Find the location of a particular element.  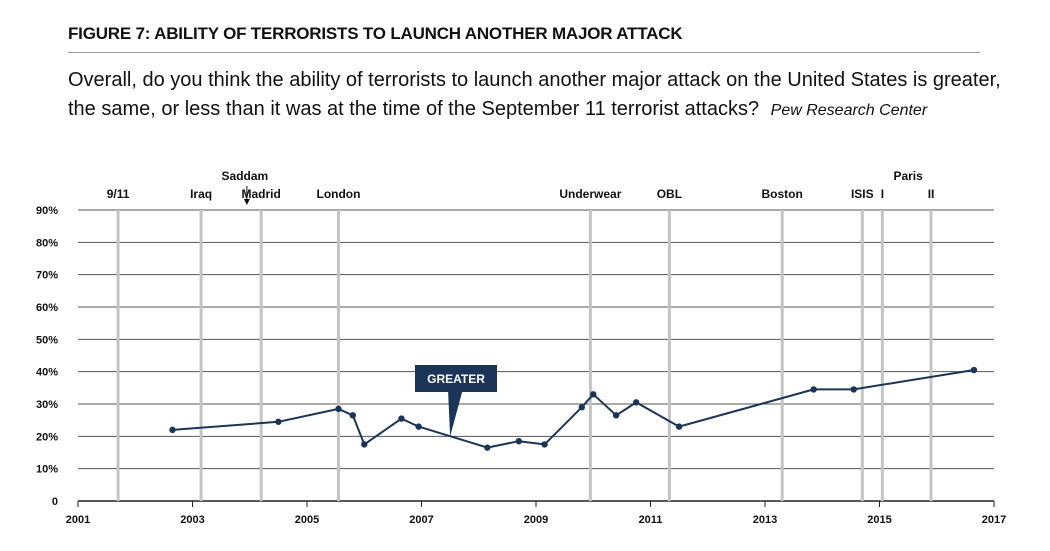

event-label: Boston is located at coordinates (782, 194).